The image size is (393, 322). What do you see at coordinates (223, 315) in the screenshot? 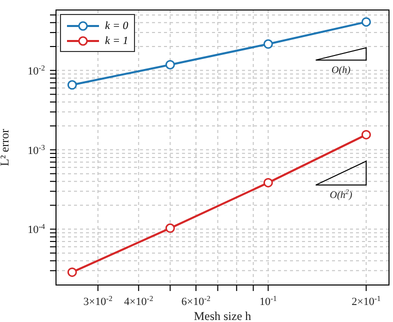
I see `x-axis-title: Mesh size h` at bounding box center [223, 315].